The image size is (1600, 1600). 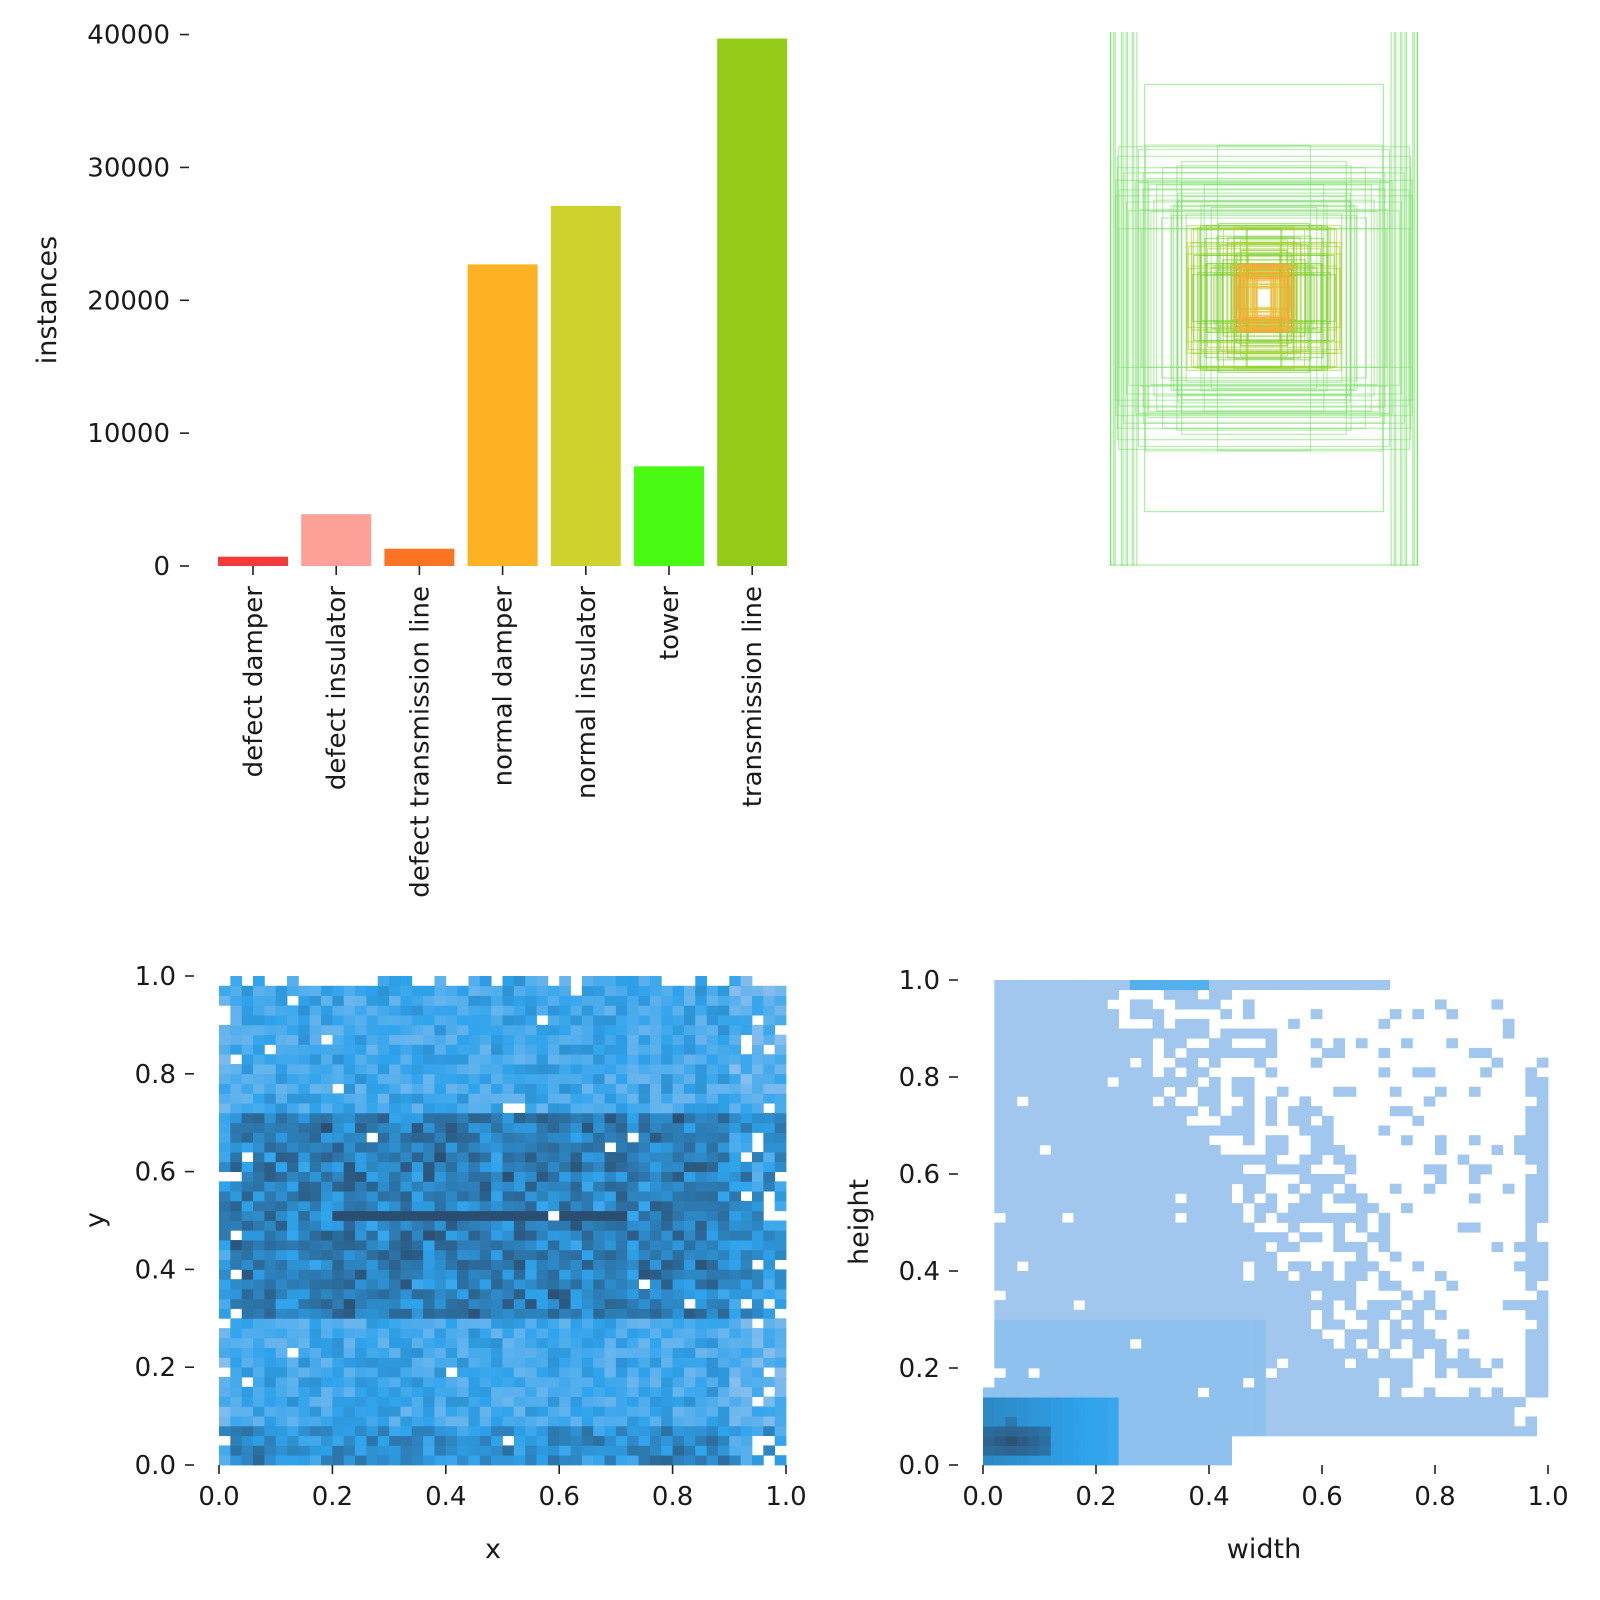 What do you see at coordinates (254, 682) in the screenshot?
I see `bar-category-label: defect damper` at bounding box center [254, 682].